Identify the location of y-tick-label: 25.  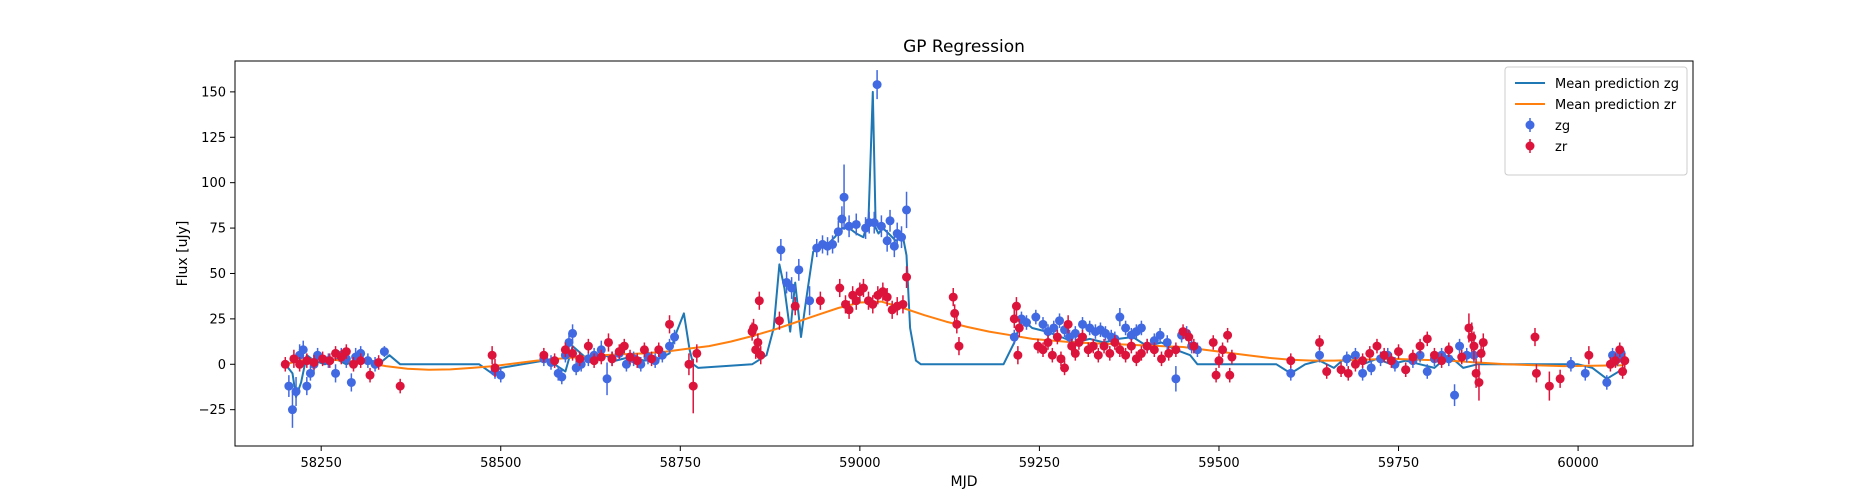
(217, 319).